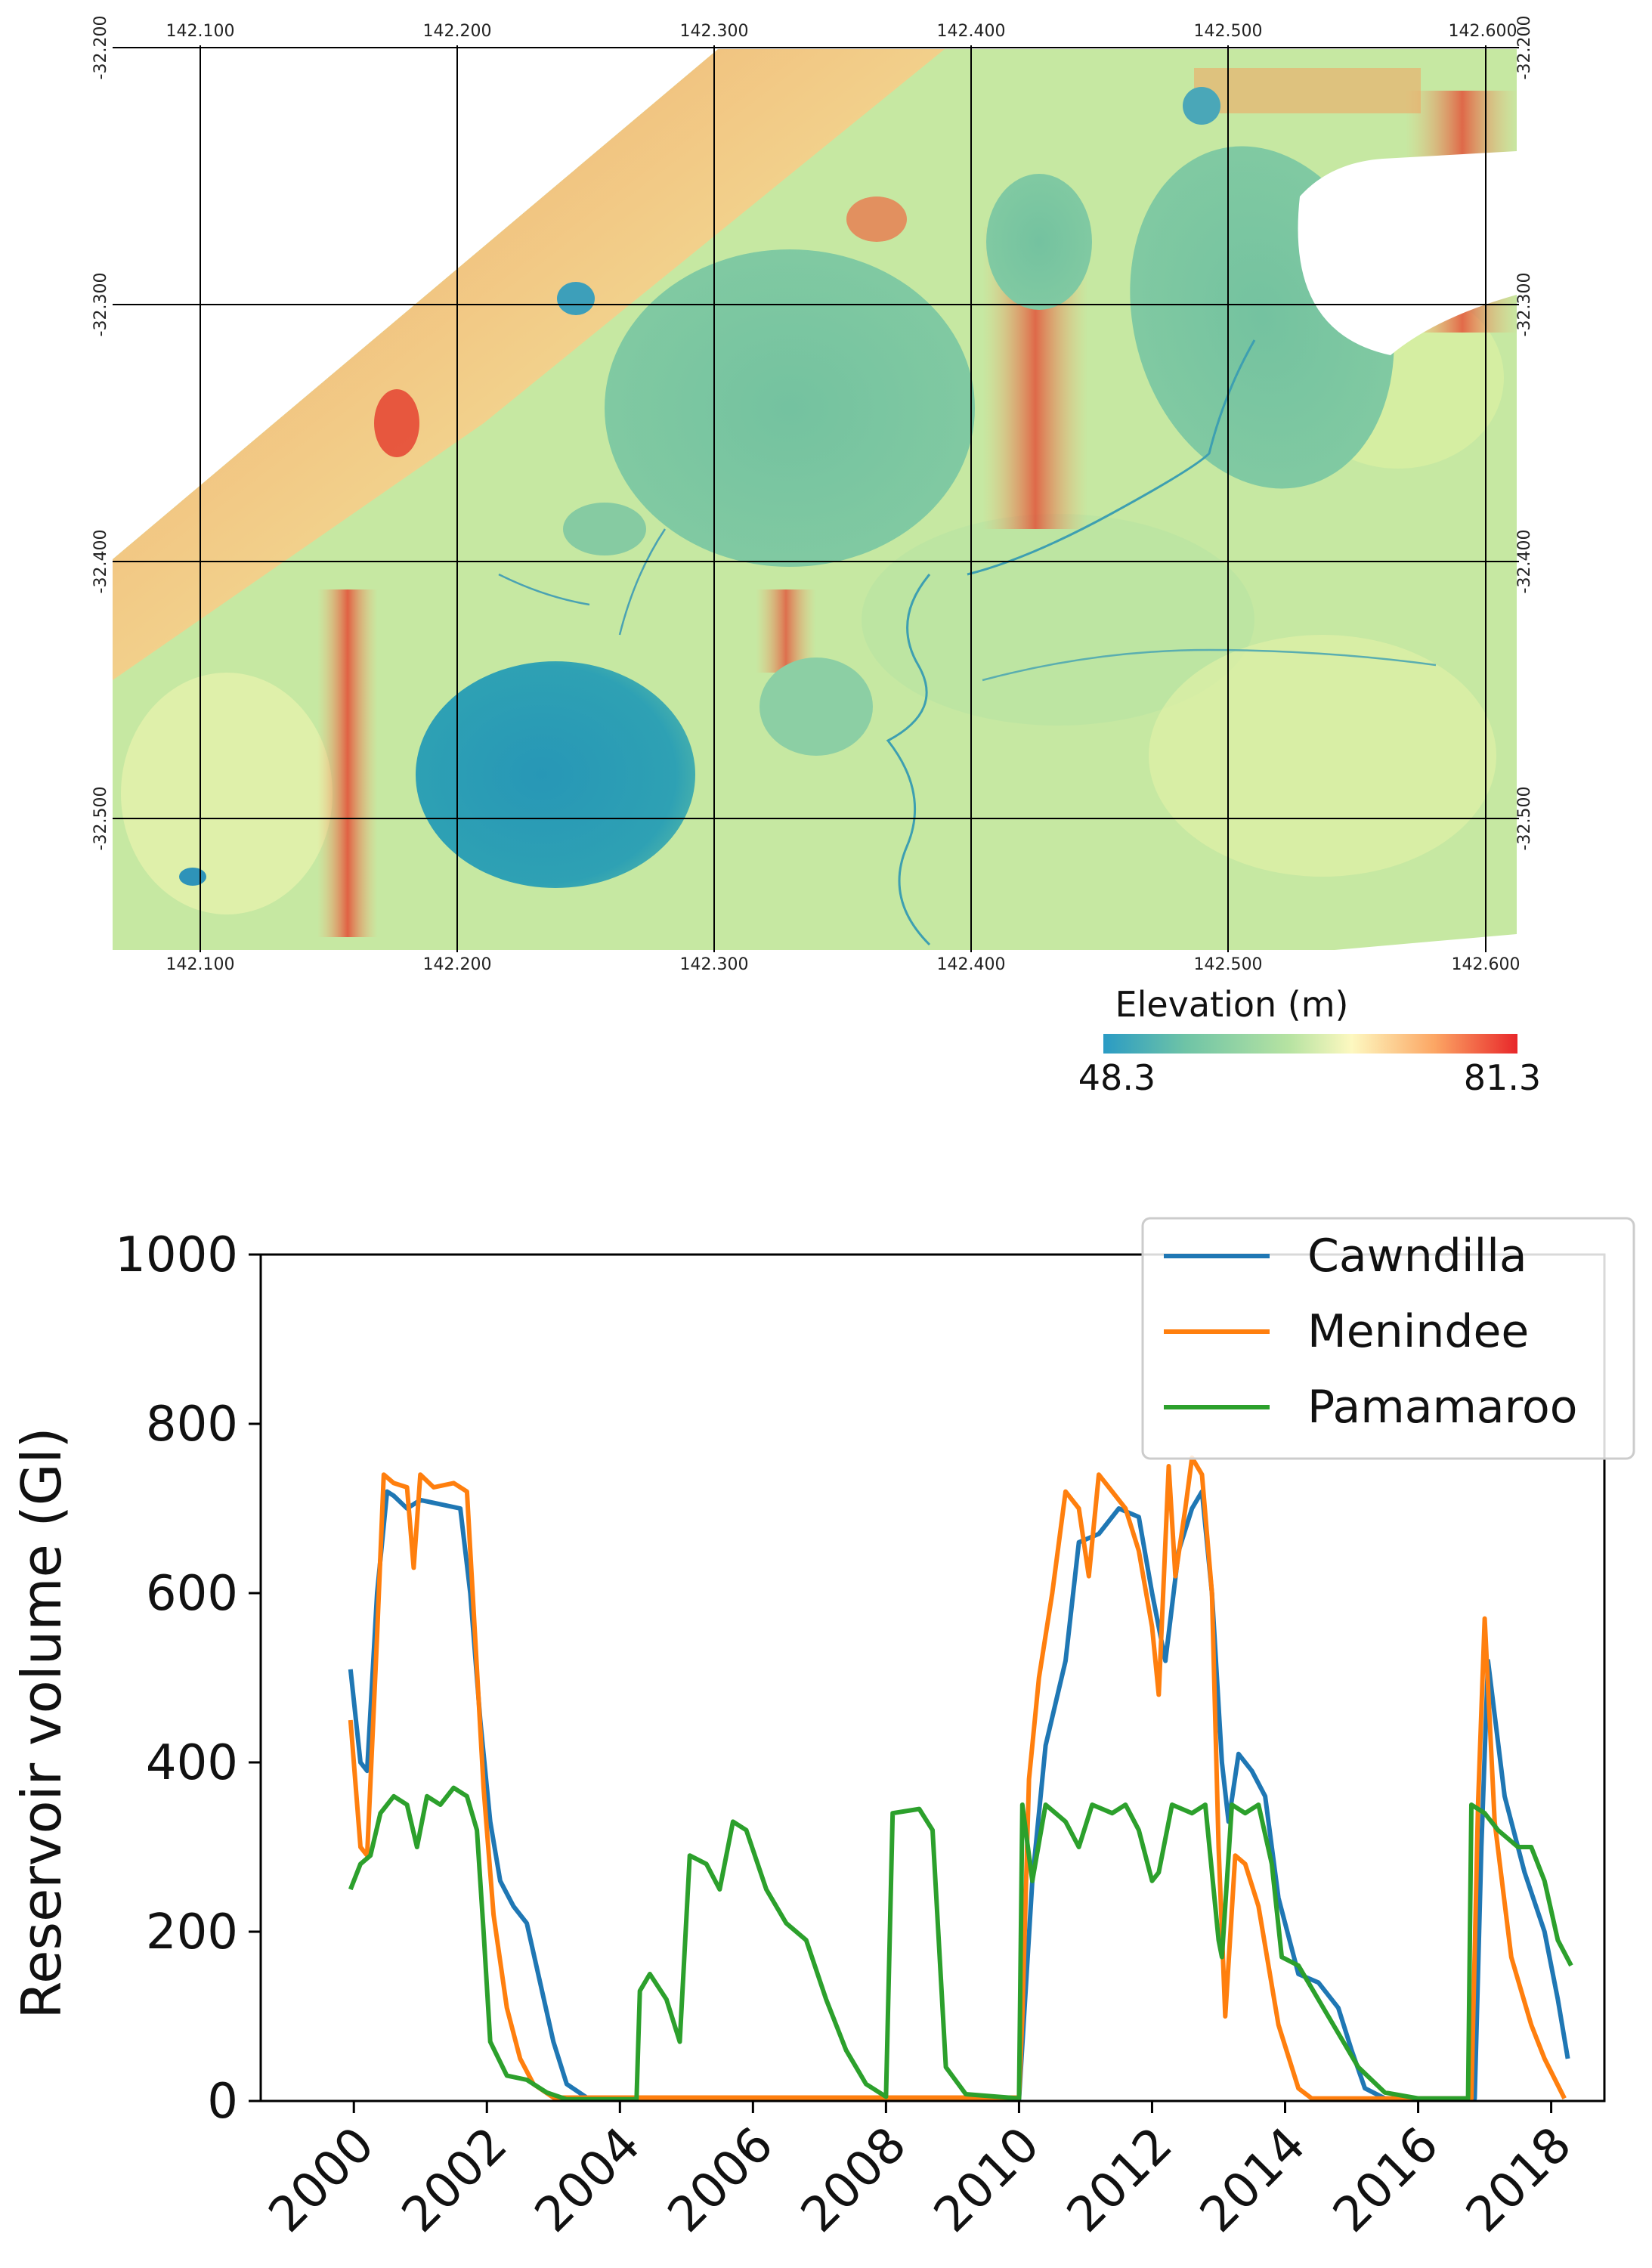  Describe the element at coordinates (720, 2180) in the screenshot. I see `x-tick-label: 2006` at that location.